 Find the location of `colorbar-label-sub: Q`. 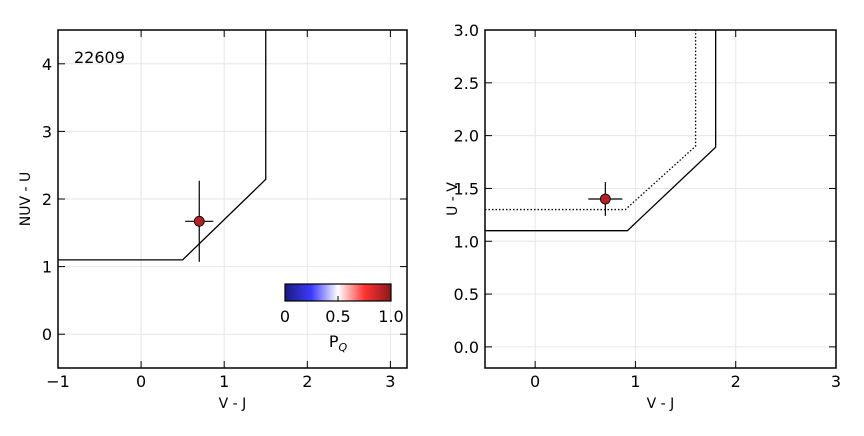

colorbar-label-sub: Q is located at coordinates (342, 347).